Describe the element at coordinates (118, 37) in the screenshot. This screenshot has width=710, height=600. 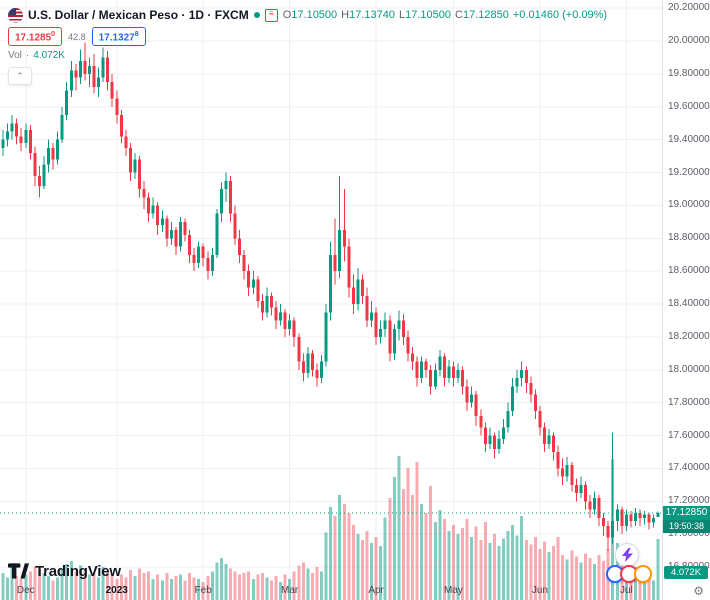
I see `buy-price-button: 17.13278` at that location.